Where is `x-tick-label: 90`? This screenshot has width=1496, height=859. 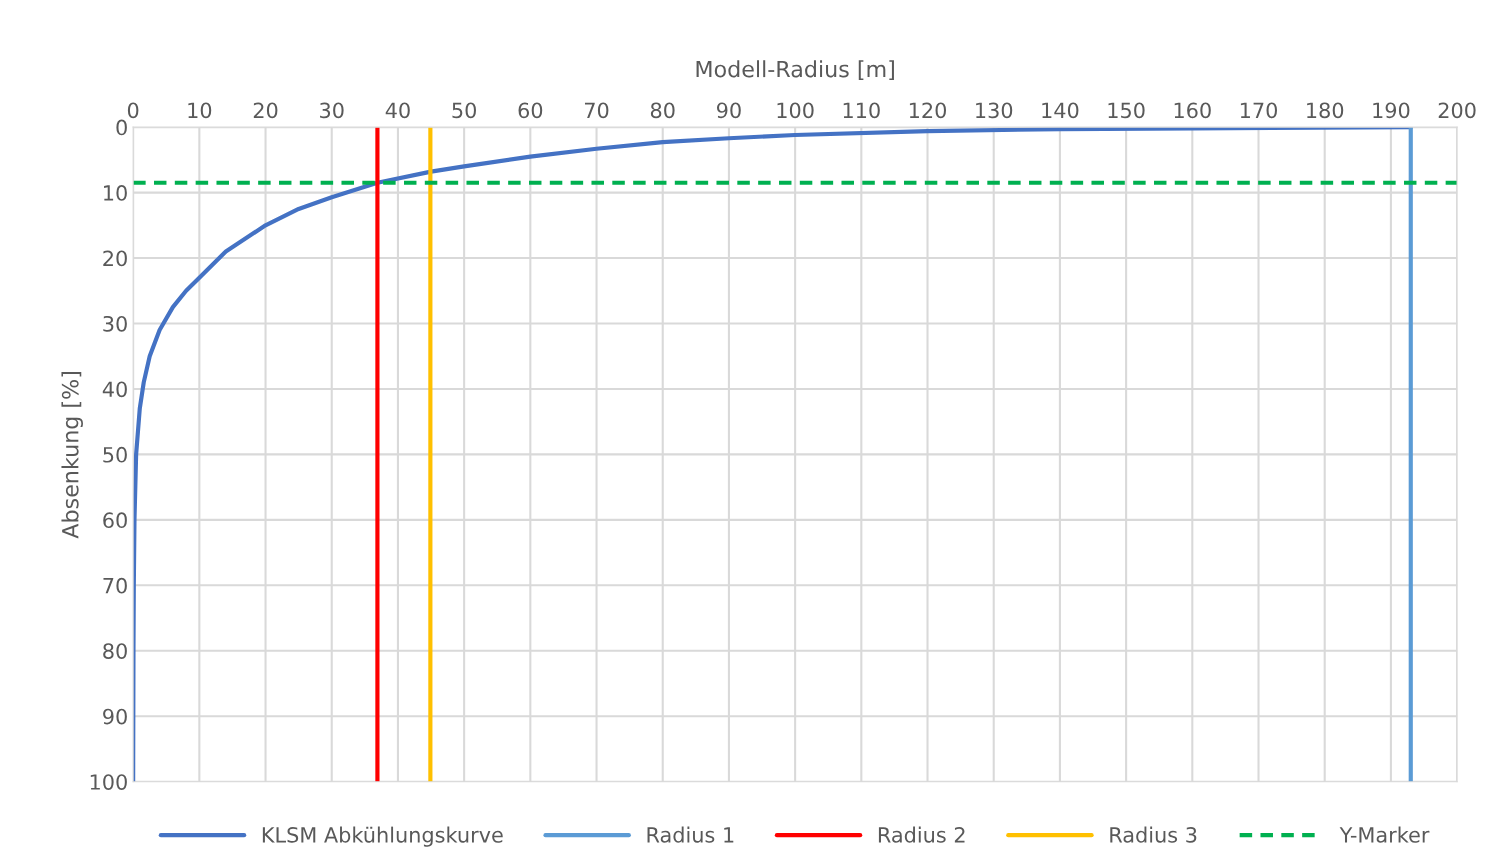 x-tick-label: 90 is located at coordinates (728, 110).